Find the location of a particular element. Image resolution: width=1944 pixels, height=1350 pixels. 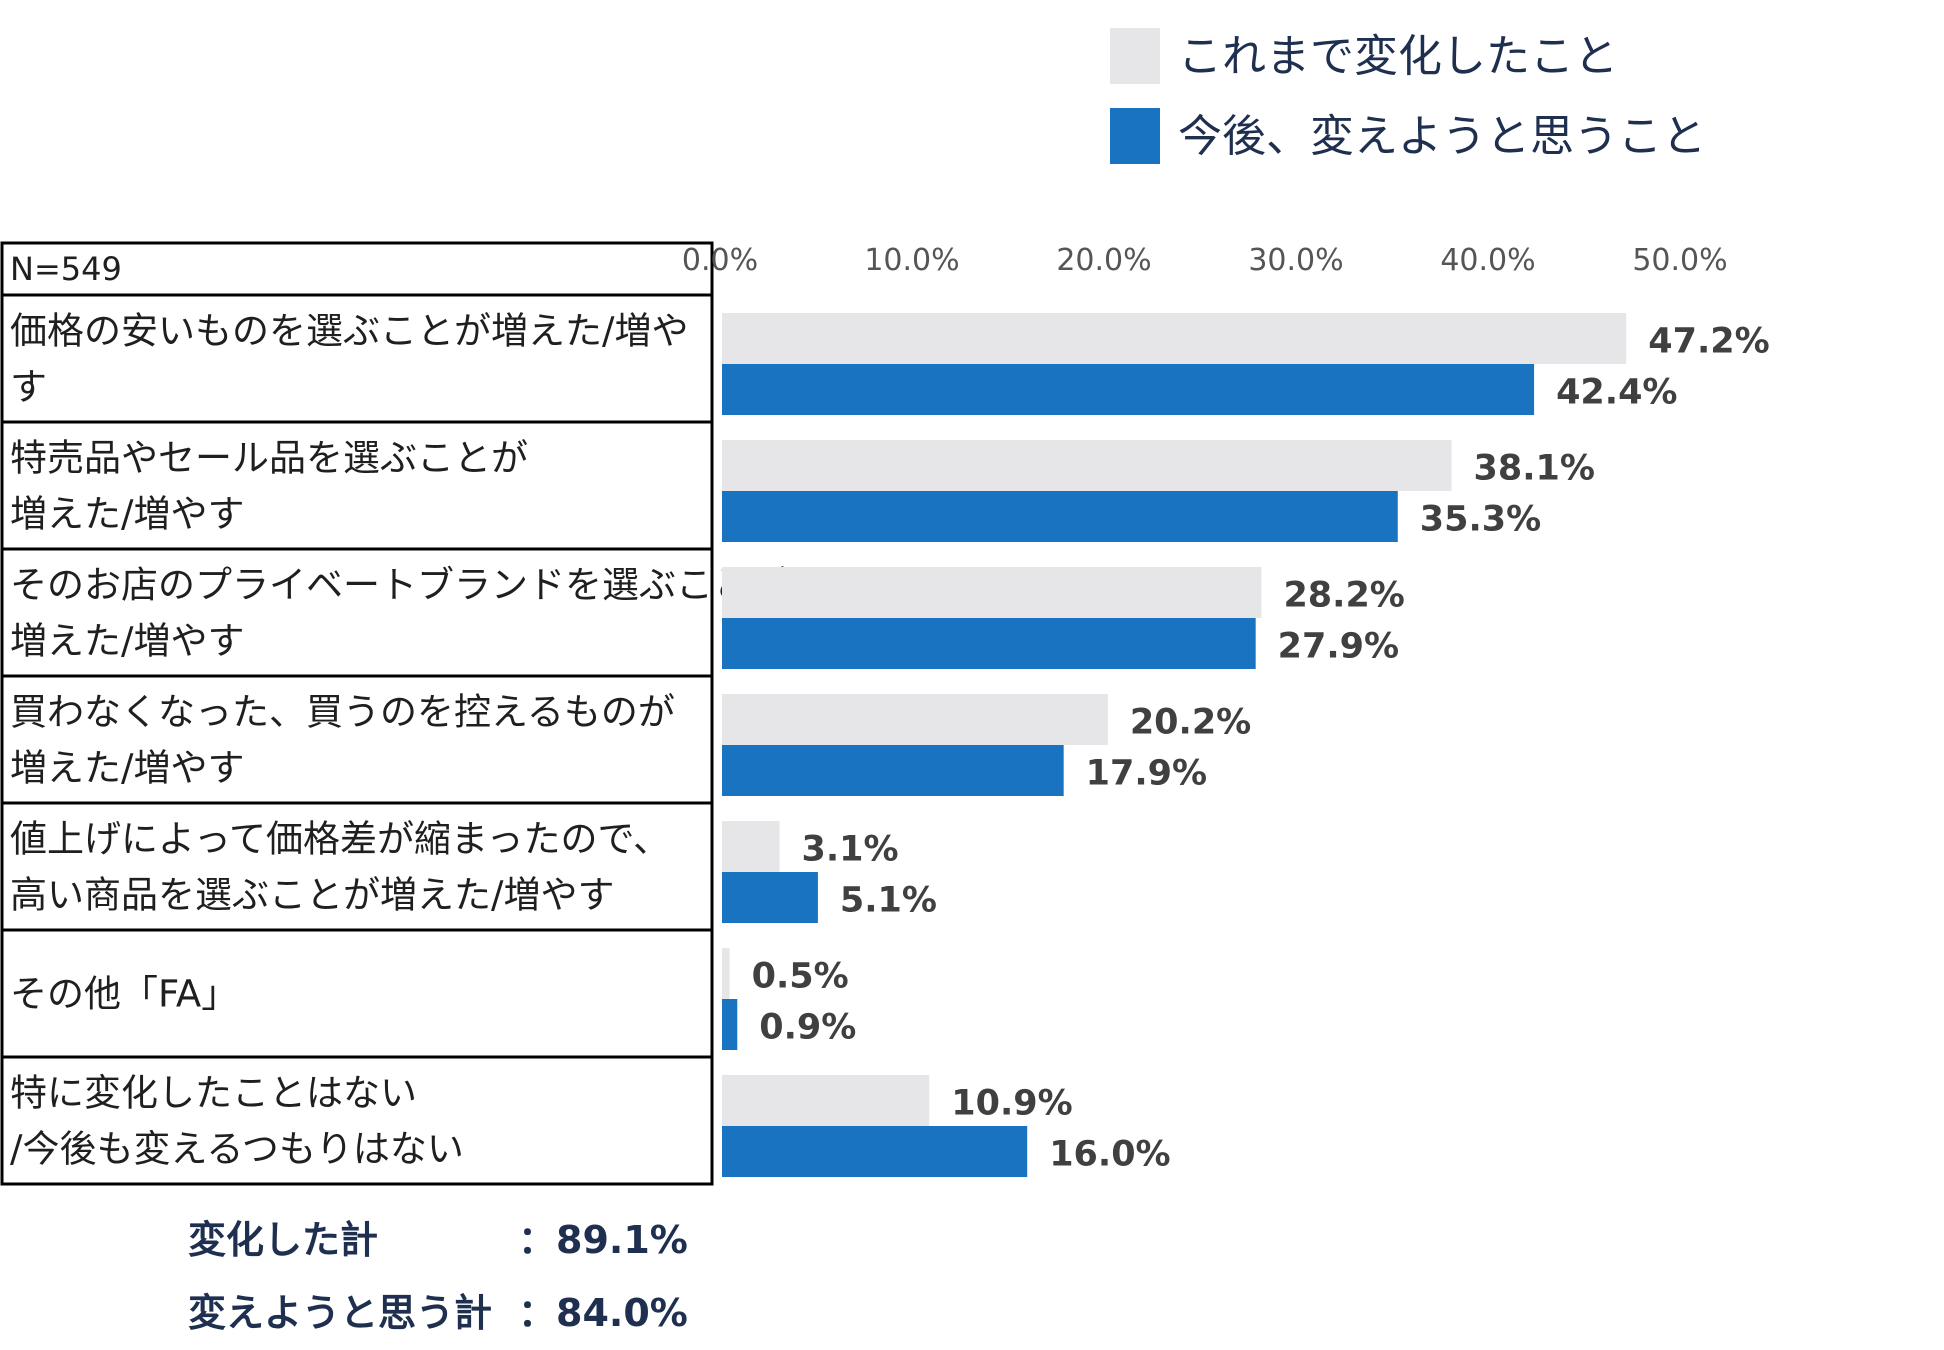

value-label-past-2: 38.1% is located at coordinates (1534, 469).